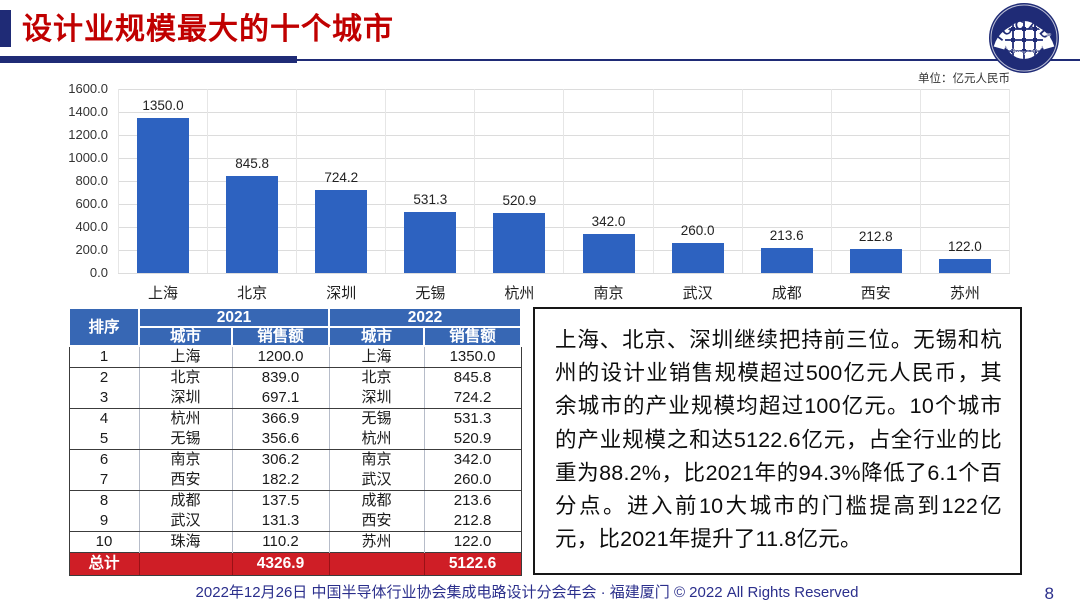 The width and height of the screenshot is (1080, 607). What do you see at coordinates (341, 177) in the screenshot?
I see `bar-value-label: 724.2` at bounding box center [341, 177].